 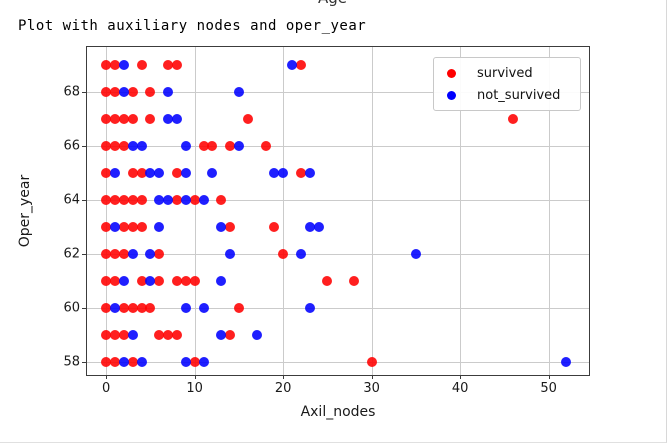 I want to click on y-tick-label: 60, so click(x=71, y=308).